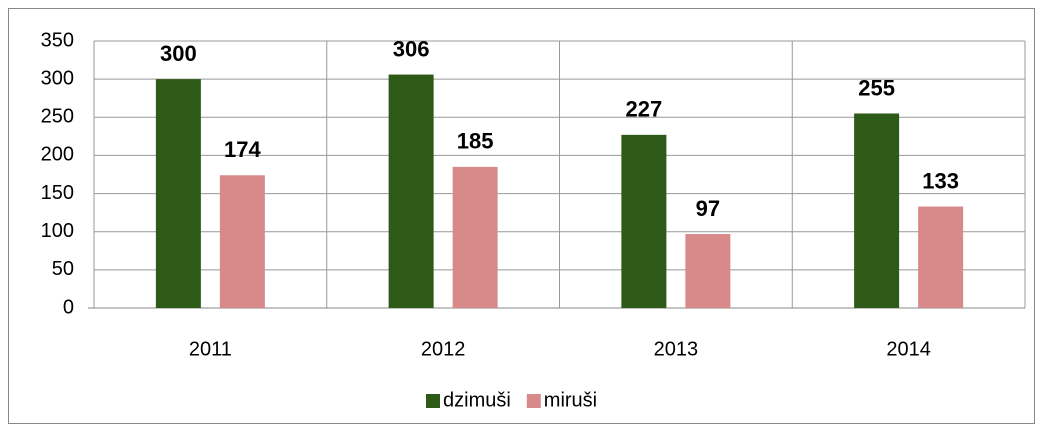 The height and width of the screenshot is (432, 1043). I want to click on value-label: 306, so click(411, 48).